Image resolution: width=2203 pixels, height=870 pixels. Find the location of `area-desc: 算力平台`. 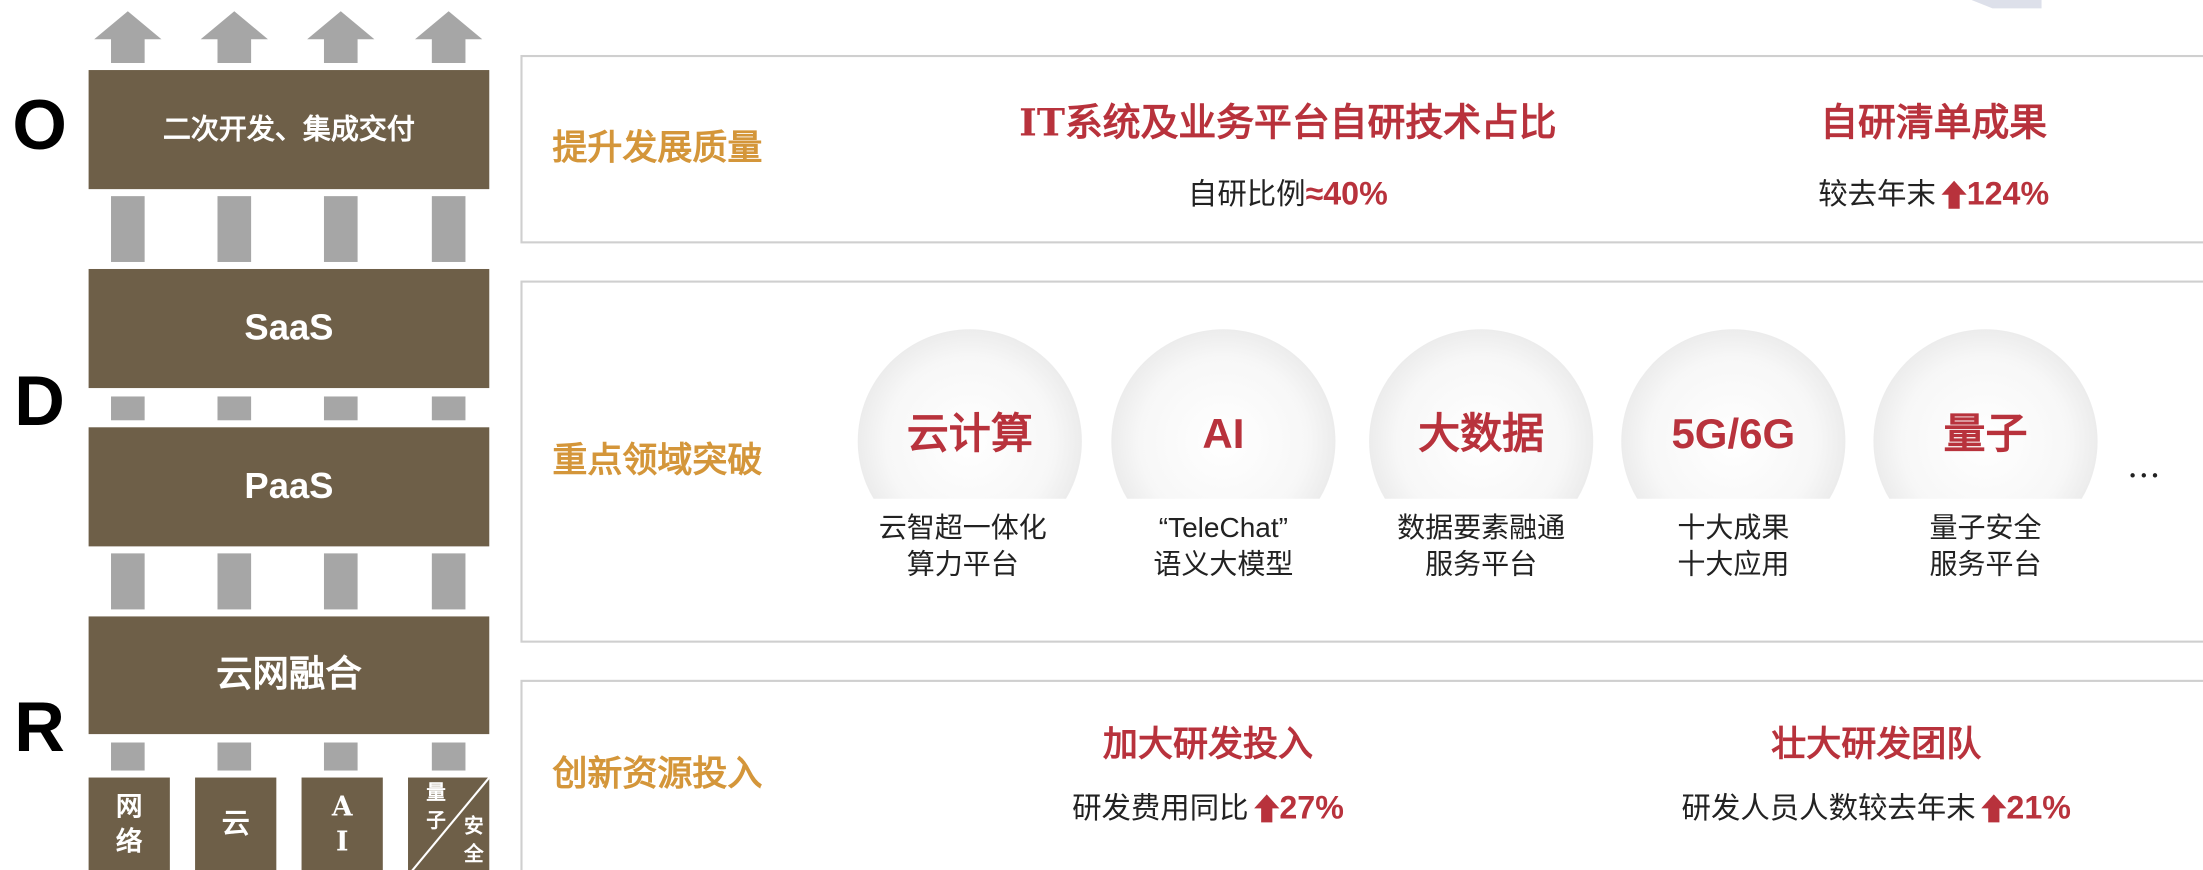

area-desc: 算力平台 is located at coordinates (963, 563).